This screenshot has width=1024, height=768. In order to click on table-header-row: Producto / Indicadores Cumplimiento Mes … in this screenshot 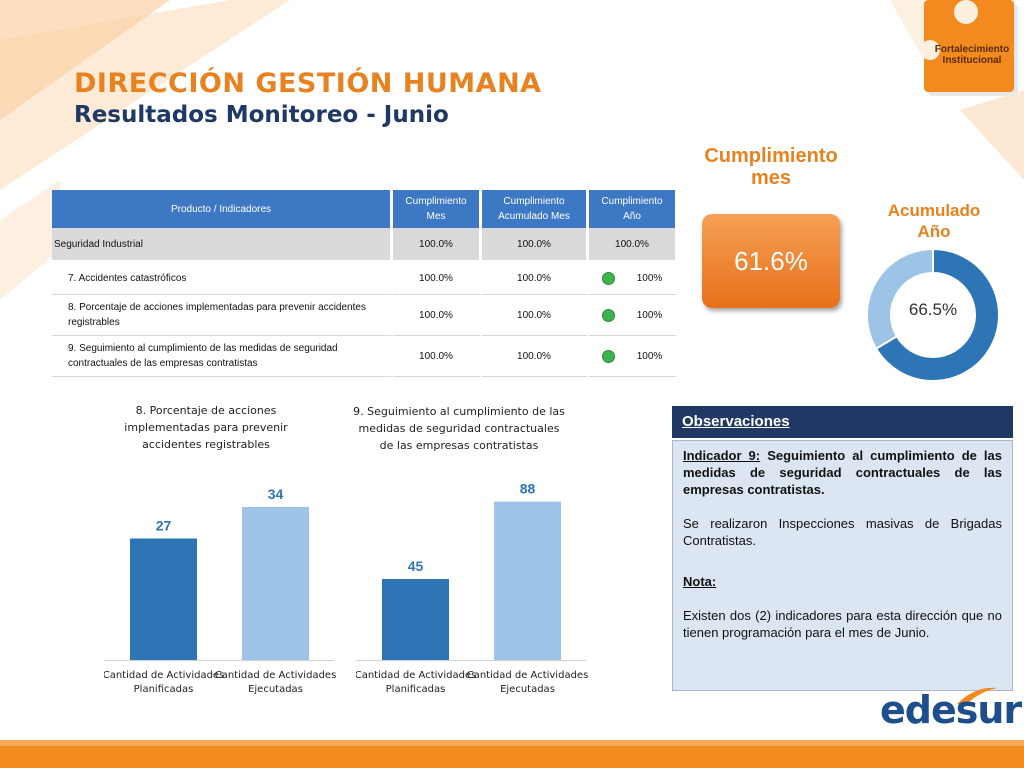, I will do `click(365, 209)`.